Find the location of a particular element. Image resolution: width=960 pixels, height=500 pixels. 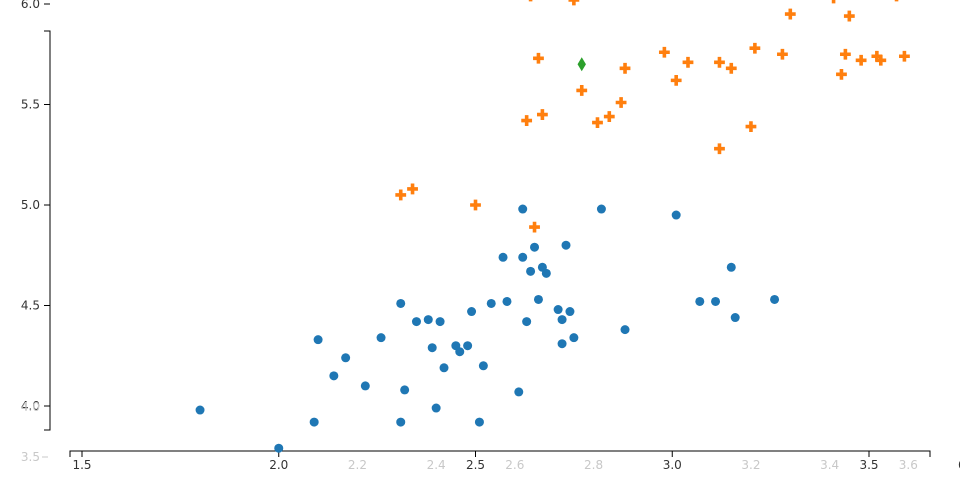

y-axis: 4.04.55.05.56.06.57.07.53.54.0 is located at coordinates (36, 232).